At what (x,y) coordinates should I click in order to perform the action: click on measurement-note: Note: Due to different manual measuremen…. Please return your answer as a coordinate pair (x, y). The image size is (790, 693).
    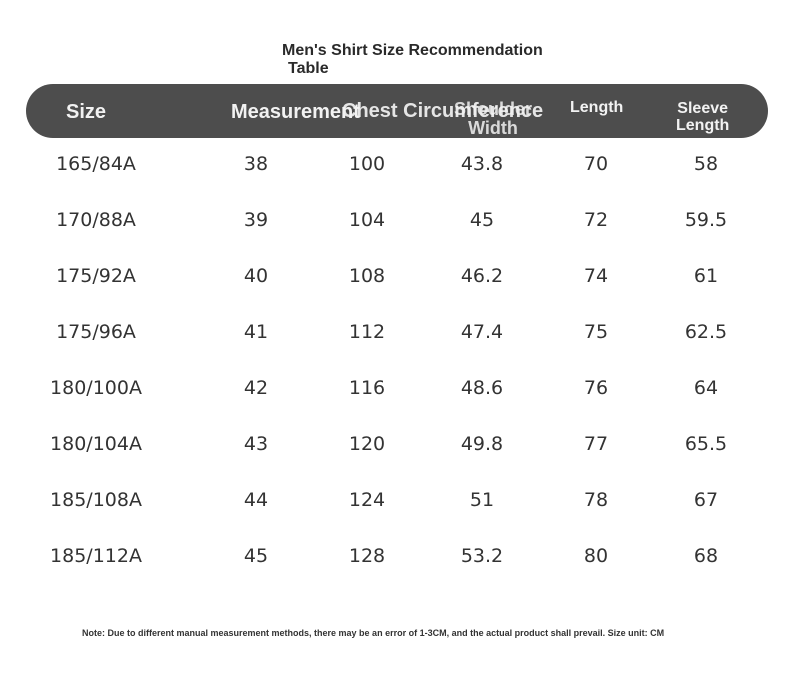
    Looking at the image, I should click on (373, 633).